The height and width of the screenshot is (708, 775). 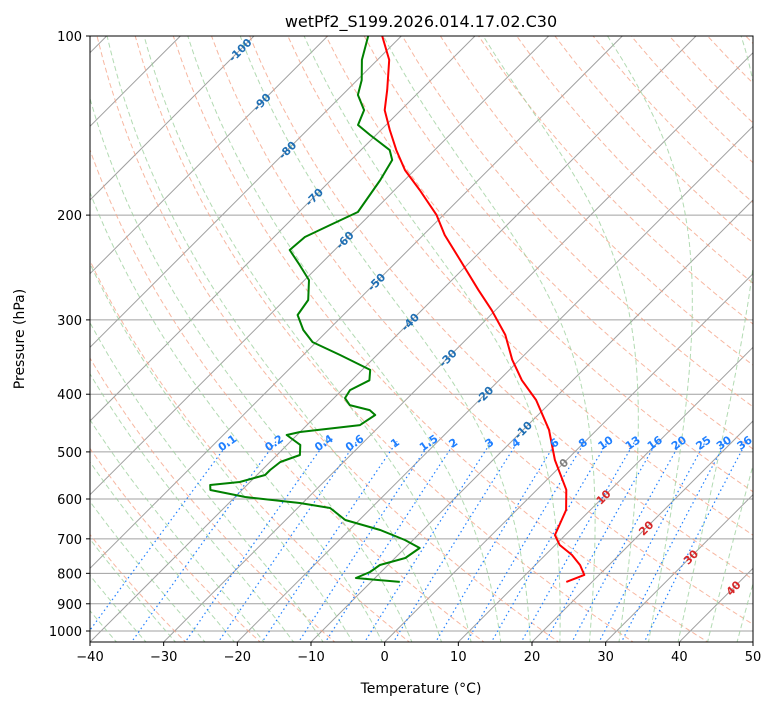 What do you see at coordinates (69, 540) in the screenshot?
I see `y-tick-label: 700` at bounding box center [69, 540].